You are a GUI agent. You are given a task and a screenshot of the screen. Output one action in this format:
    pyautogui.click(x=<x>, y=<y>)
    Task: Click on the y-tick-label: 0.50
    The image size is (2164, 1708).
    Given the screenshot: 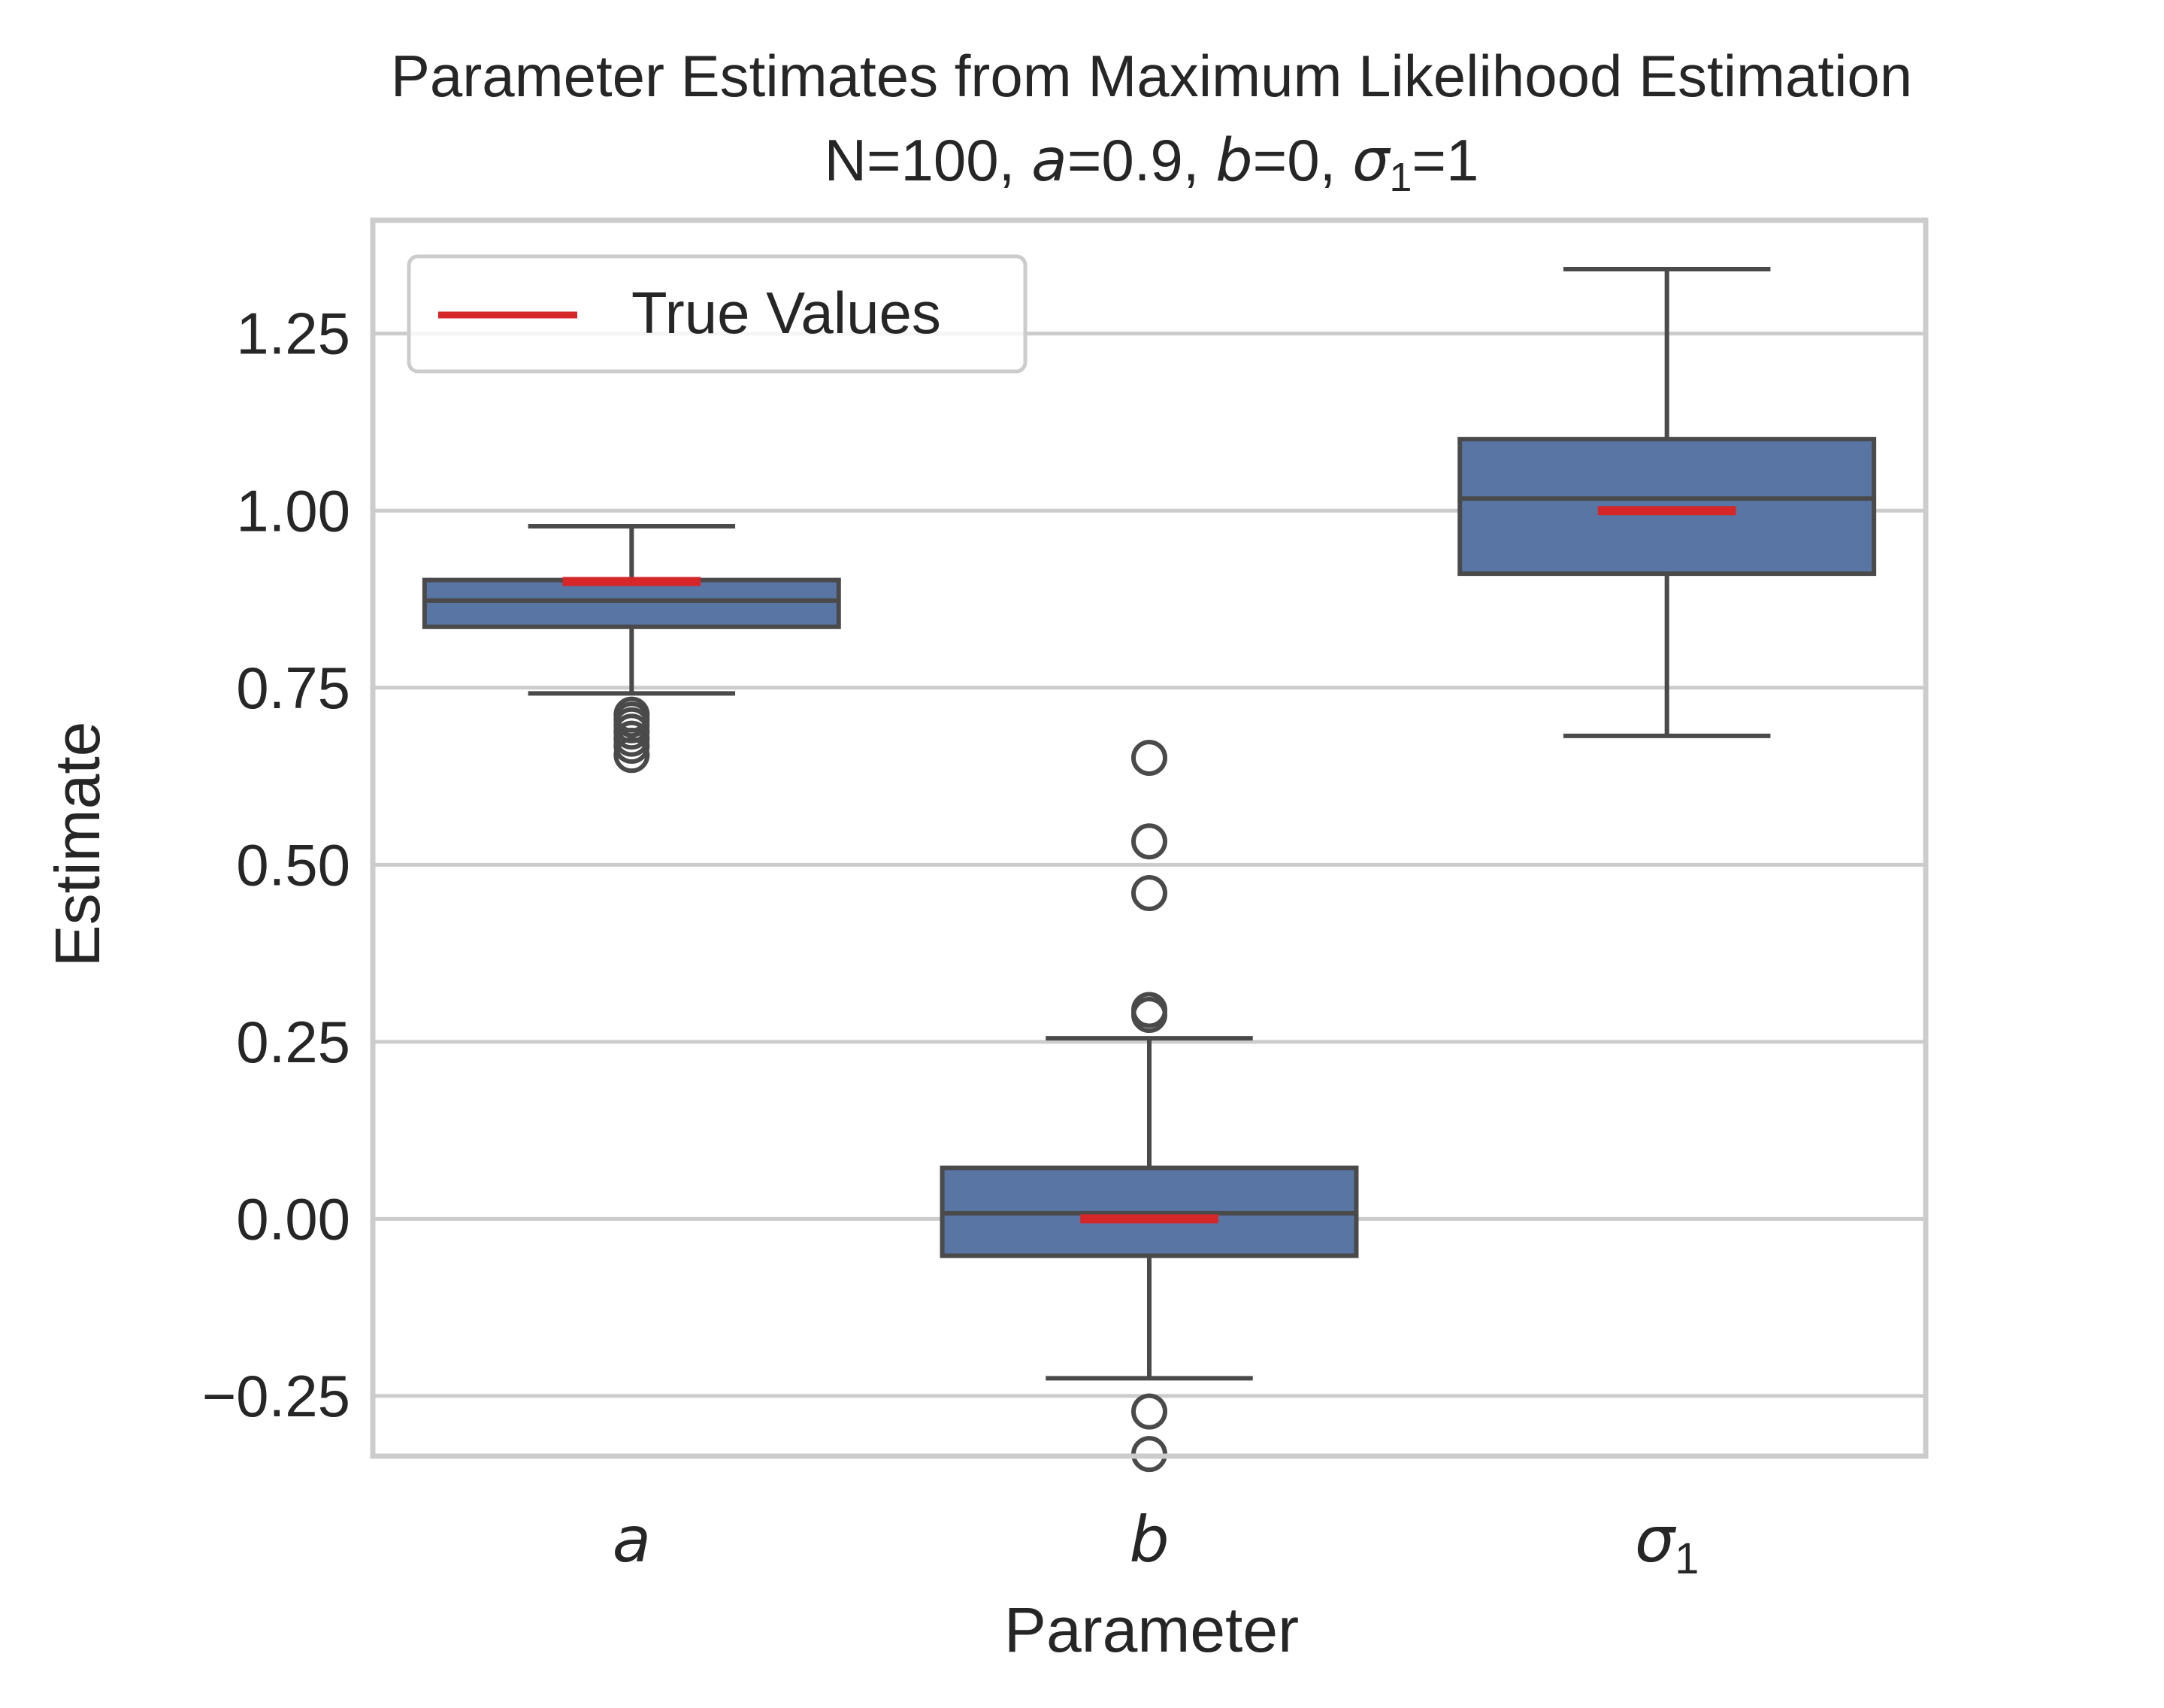 What is the action you would take?
    pyautogui.click(x=293, y=864)
    